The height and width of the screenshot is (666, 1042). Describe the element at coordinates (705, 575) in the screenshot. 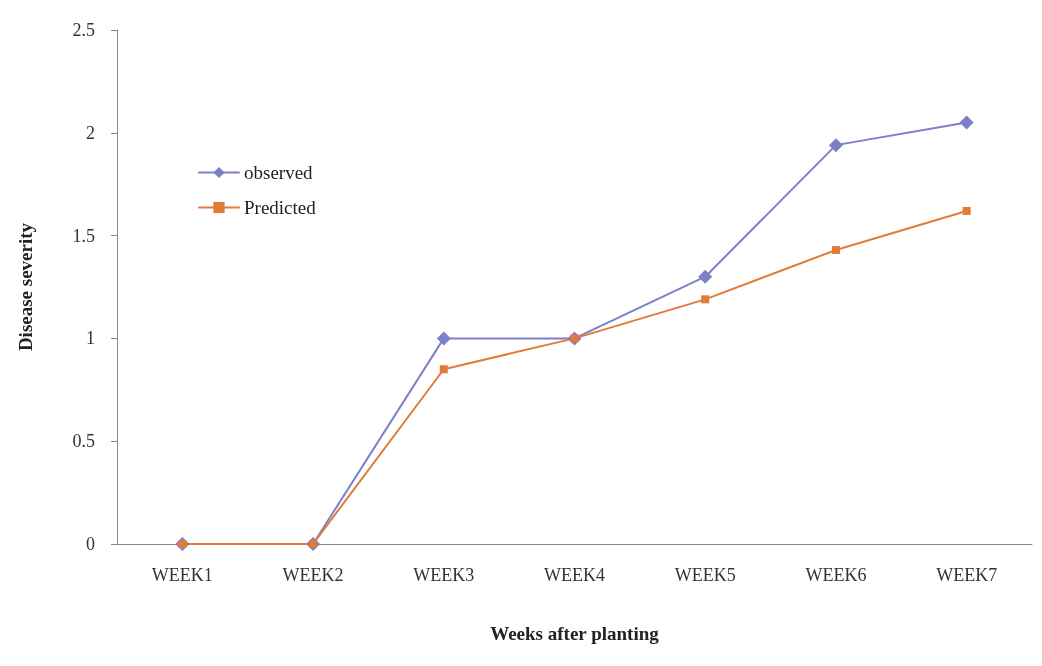

I see `x-tick-label: WEEK5` at that location.